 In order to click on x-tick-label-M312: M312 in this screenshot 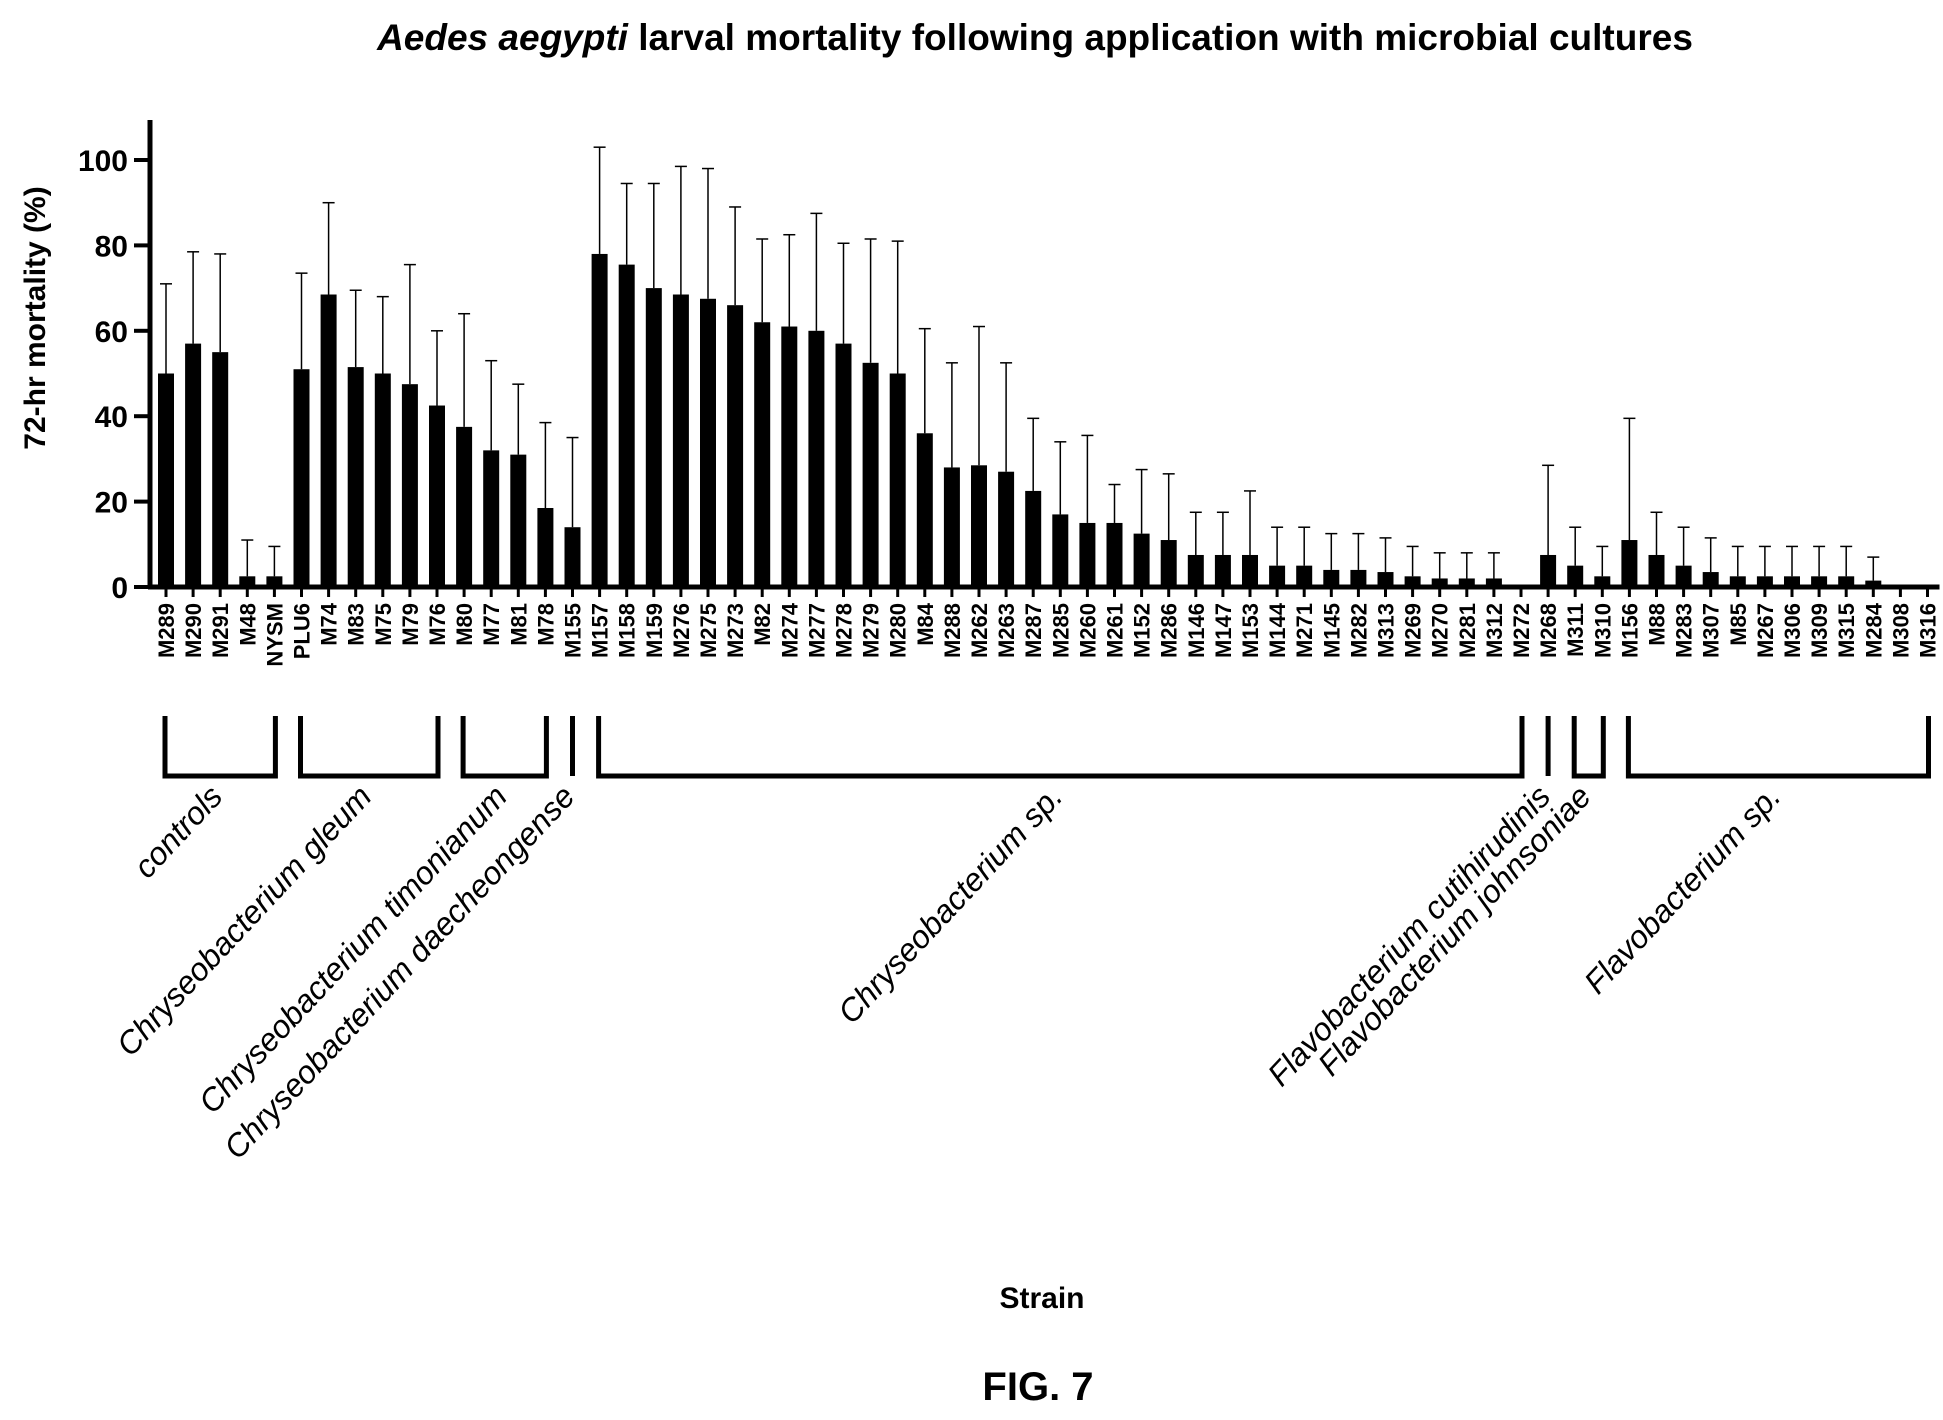, I will do `click(1494, 630)`.